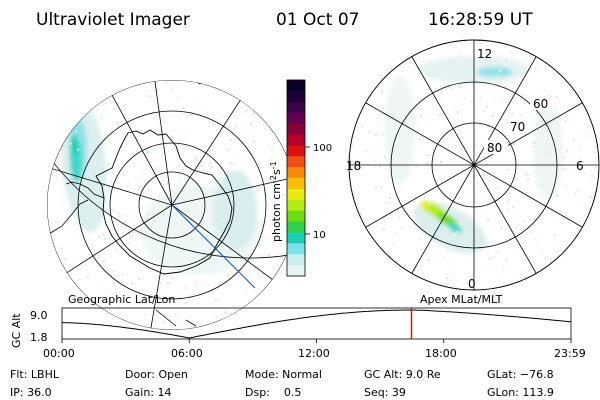  Describe the element at coordinates (176, 318) in the screenshot. I see `fringe-coastline` at that location.